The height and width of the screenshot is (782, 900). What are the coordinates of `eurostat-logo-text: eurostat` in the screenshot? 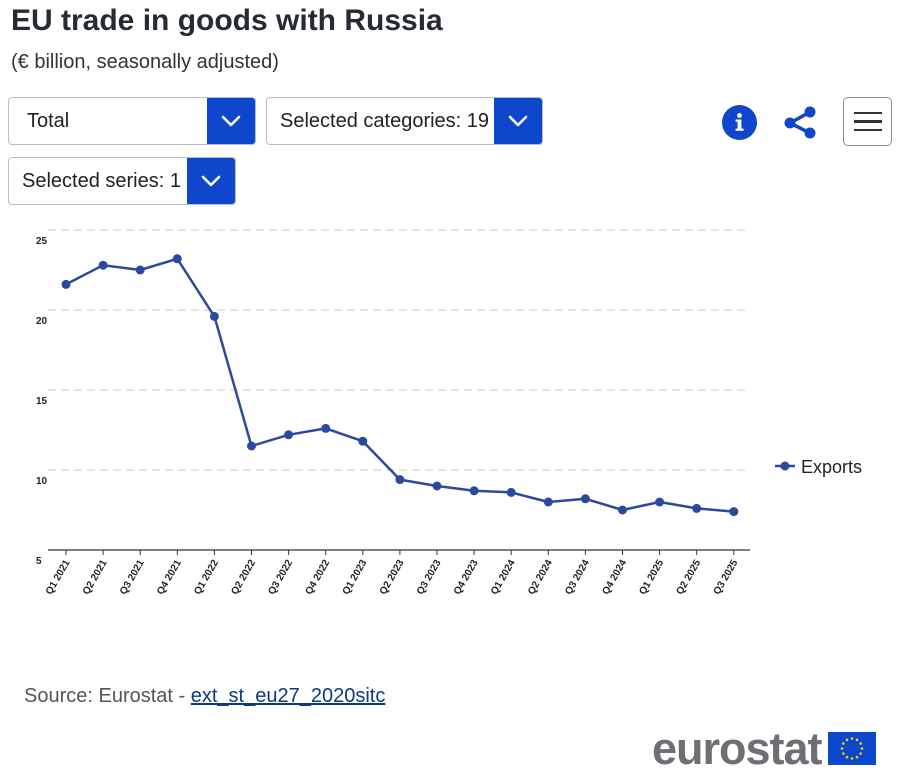 It's located at (737, 748).